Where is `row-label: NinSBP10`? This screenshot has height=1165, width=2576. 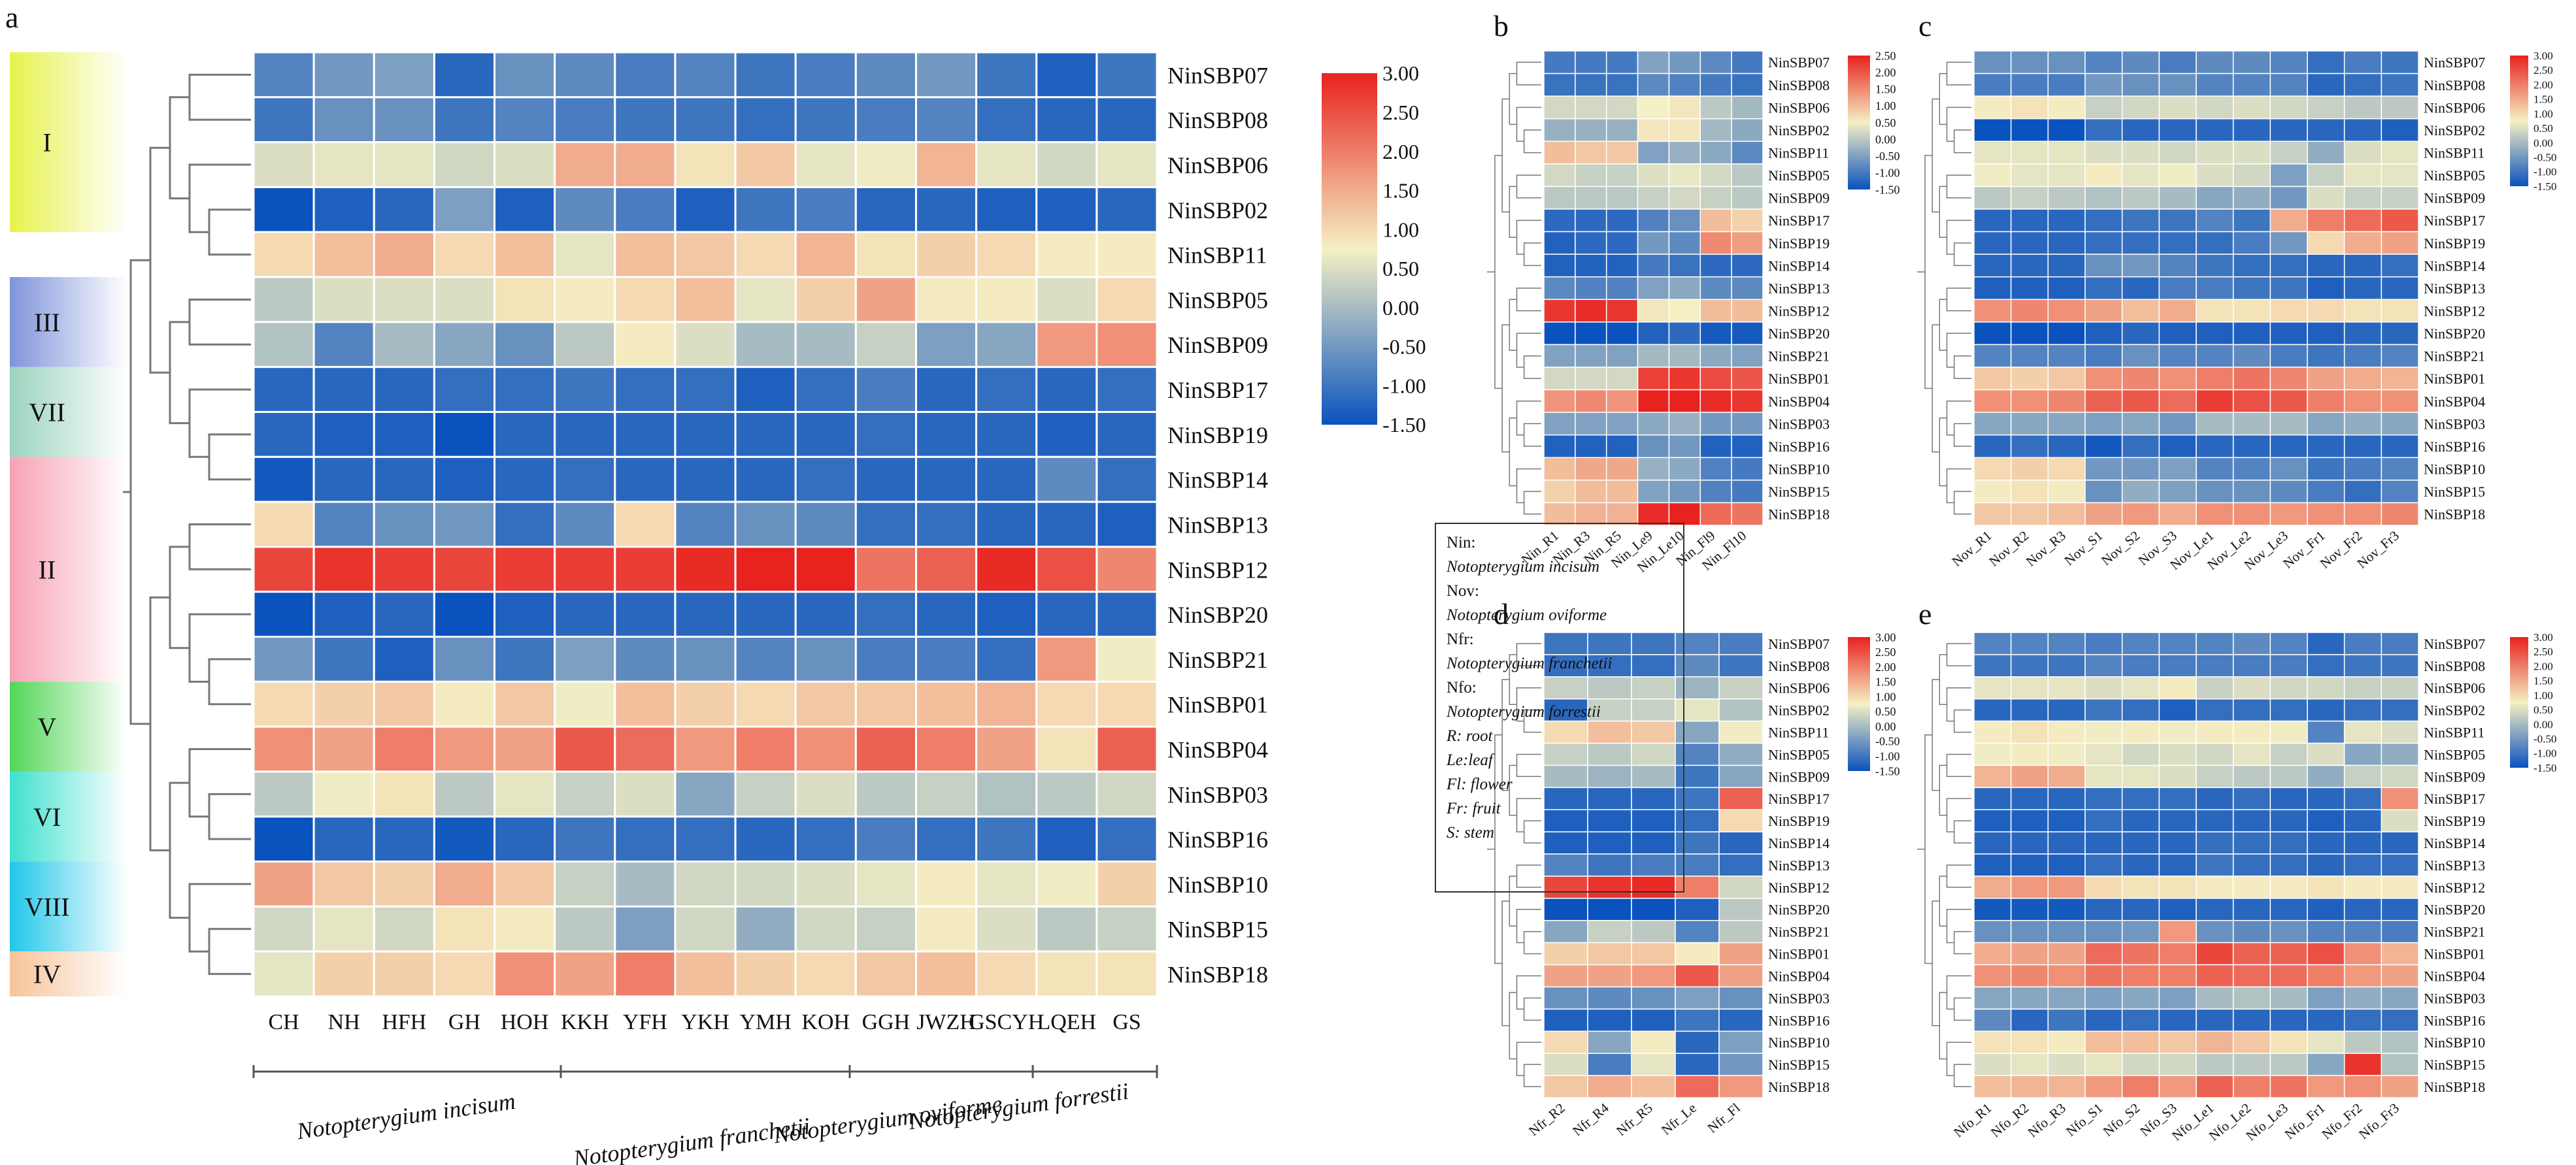 row-label: NinSBP10 is located at coordinates (2455, 1042).